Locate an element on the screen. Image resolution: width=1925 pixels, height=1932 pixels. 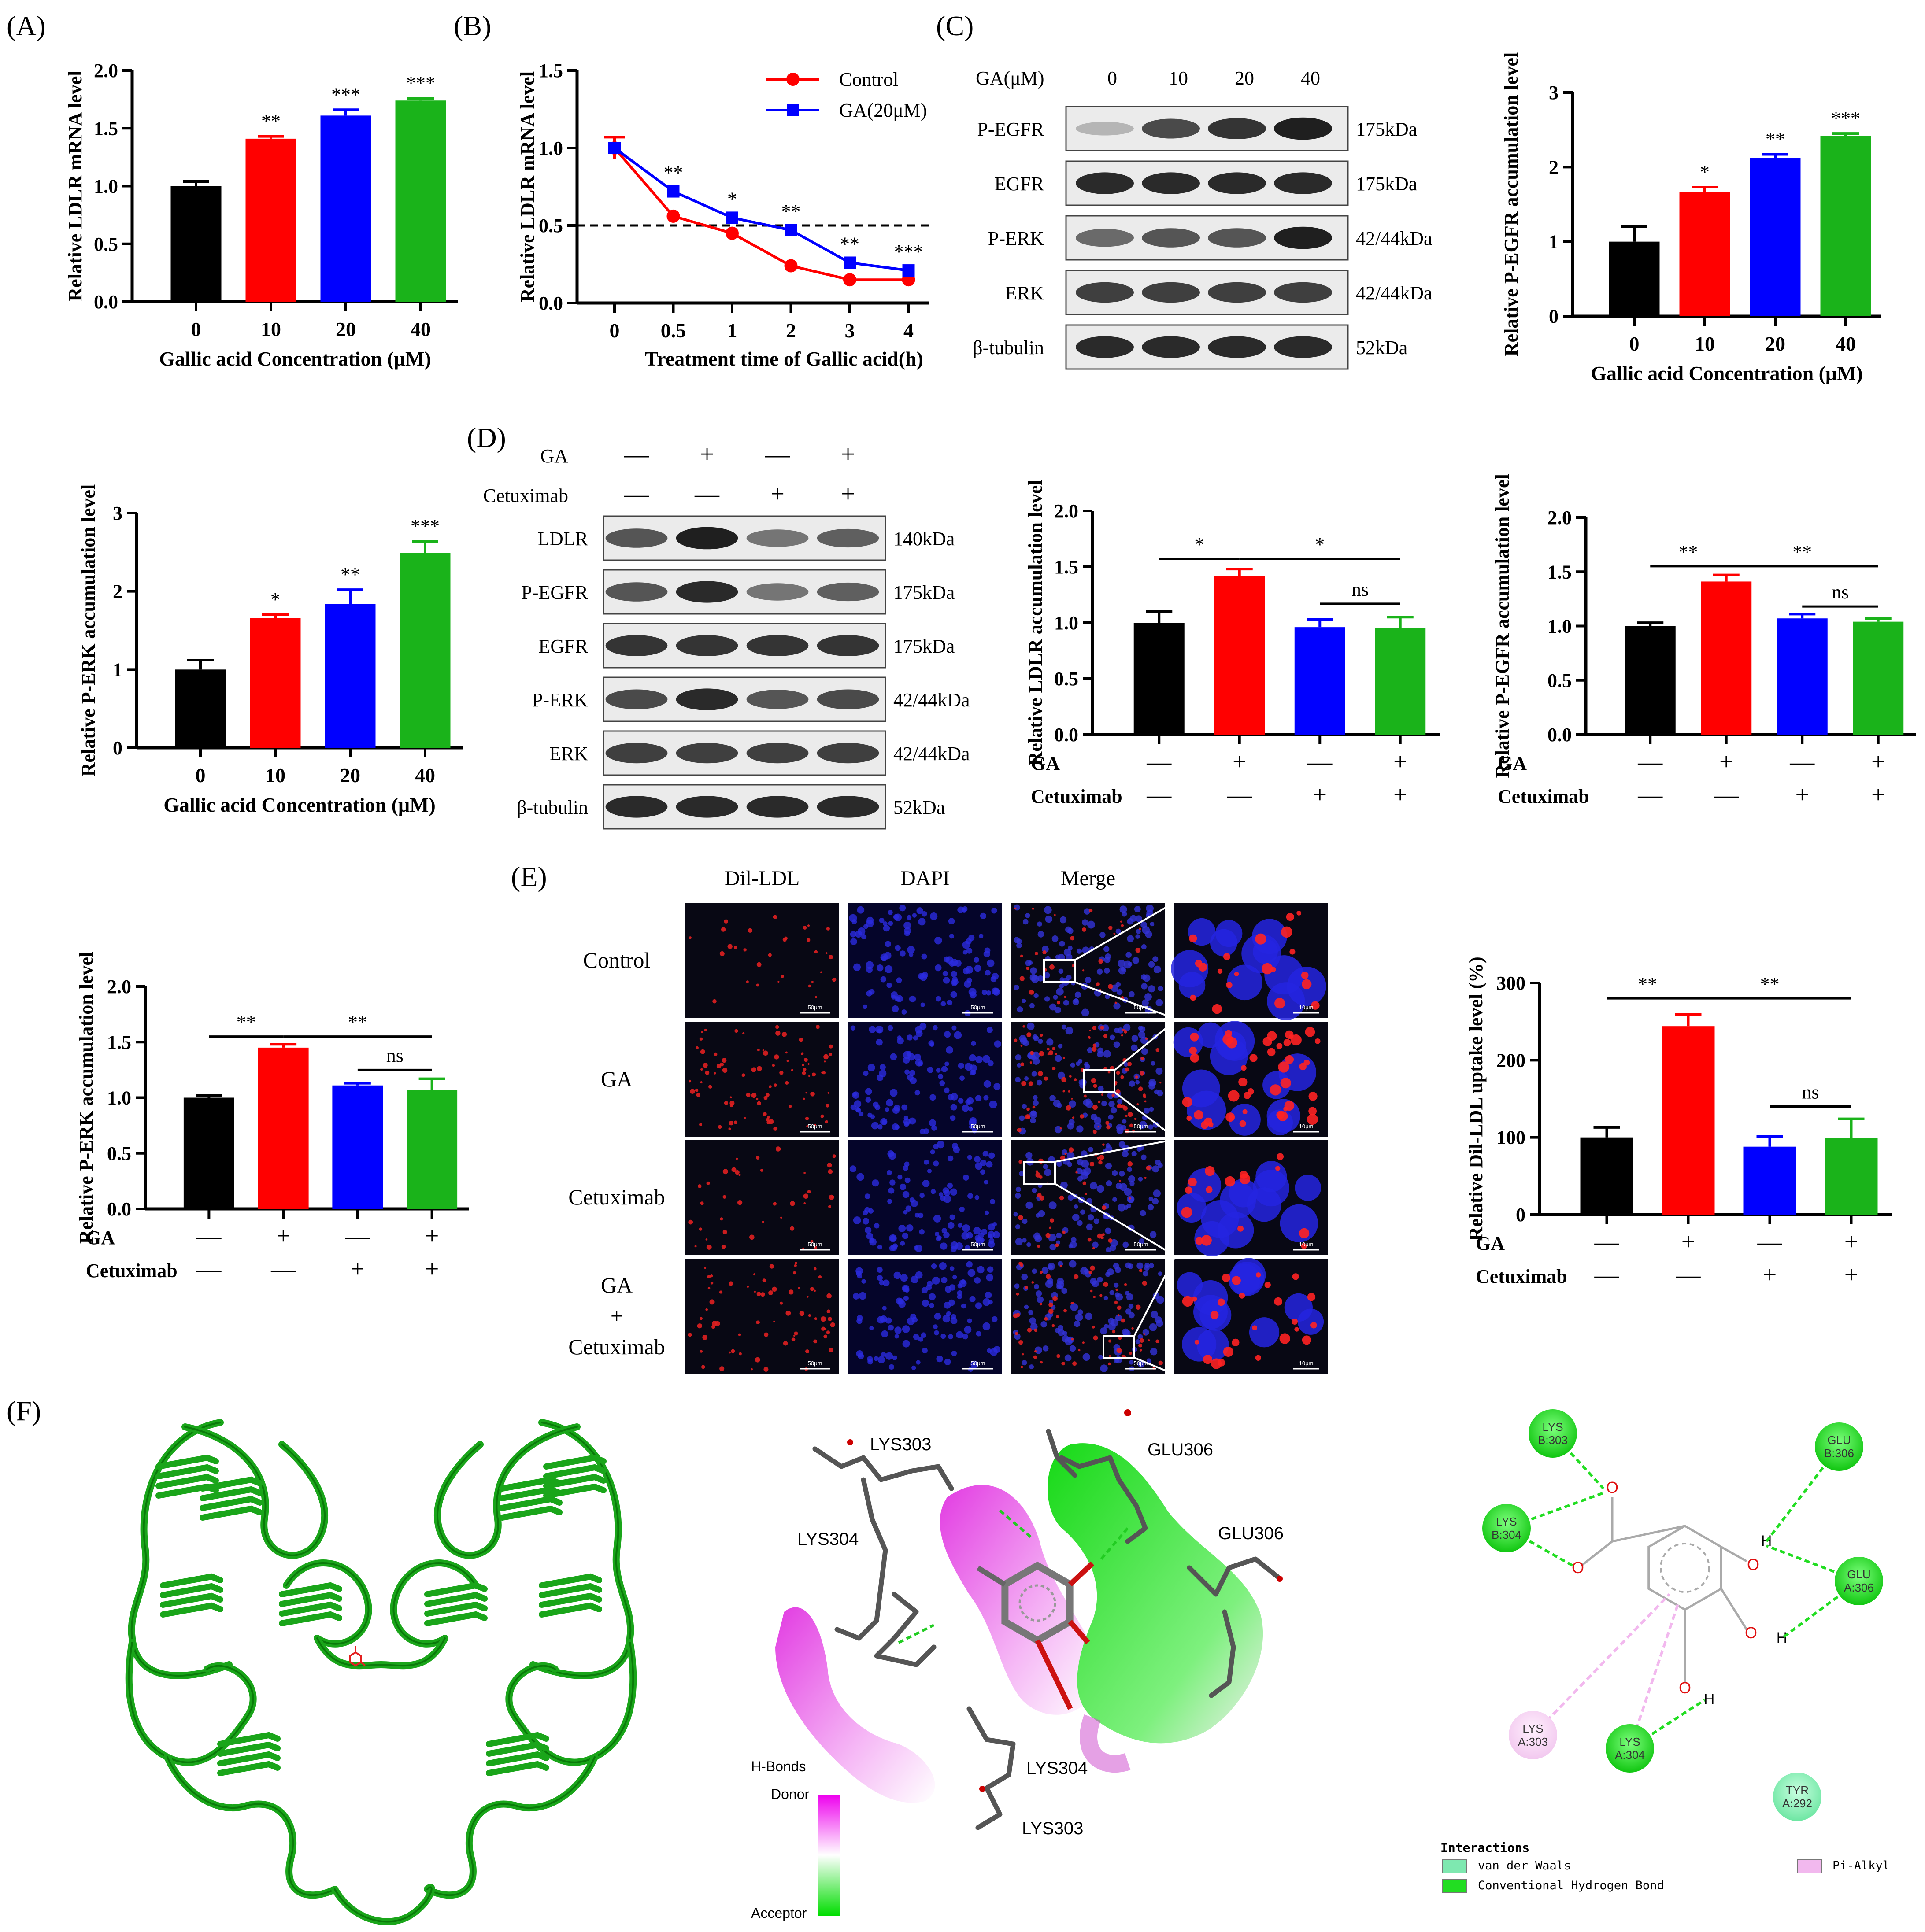
y-tick-label: 0.5 is located at coordinates (1066, 679).